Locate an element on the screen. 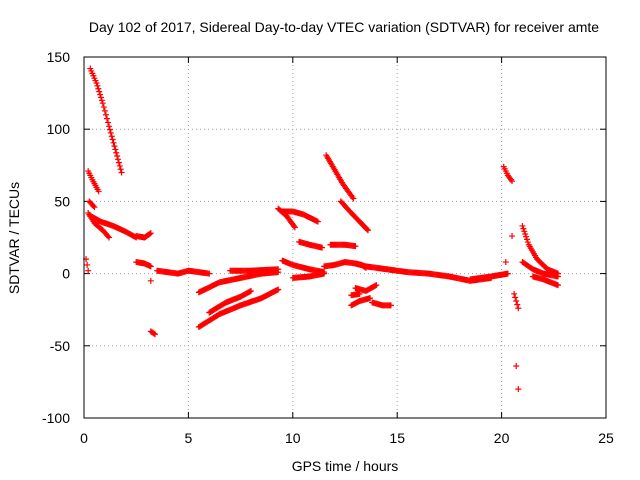  x-tick-label: 20 is located at coordinates (502, 438).